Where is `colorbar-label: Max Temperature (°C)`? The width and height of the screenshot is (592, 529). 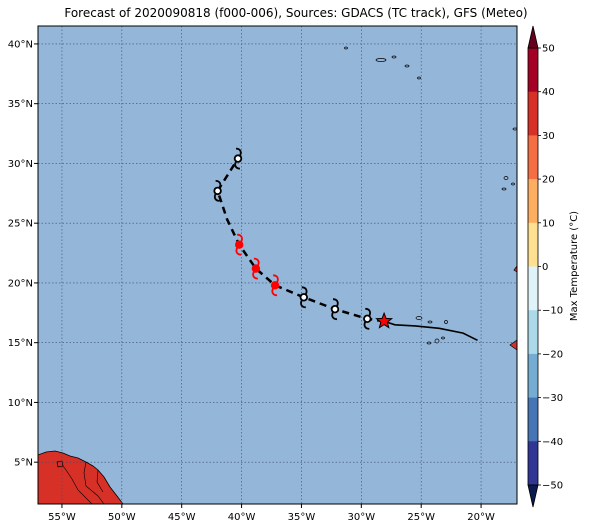
colorbar-label: Max Temperature (°C) is located at coordinates (574, 266).